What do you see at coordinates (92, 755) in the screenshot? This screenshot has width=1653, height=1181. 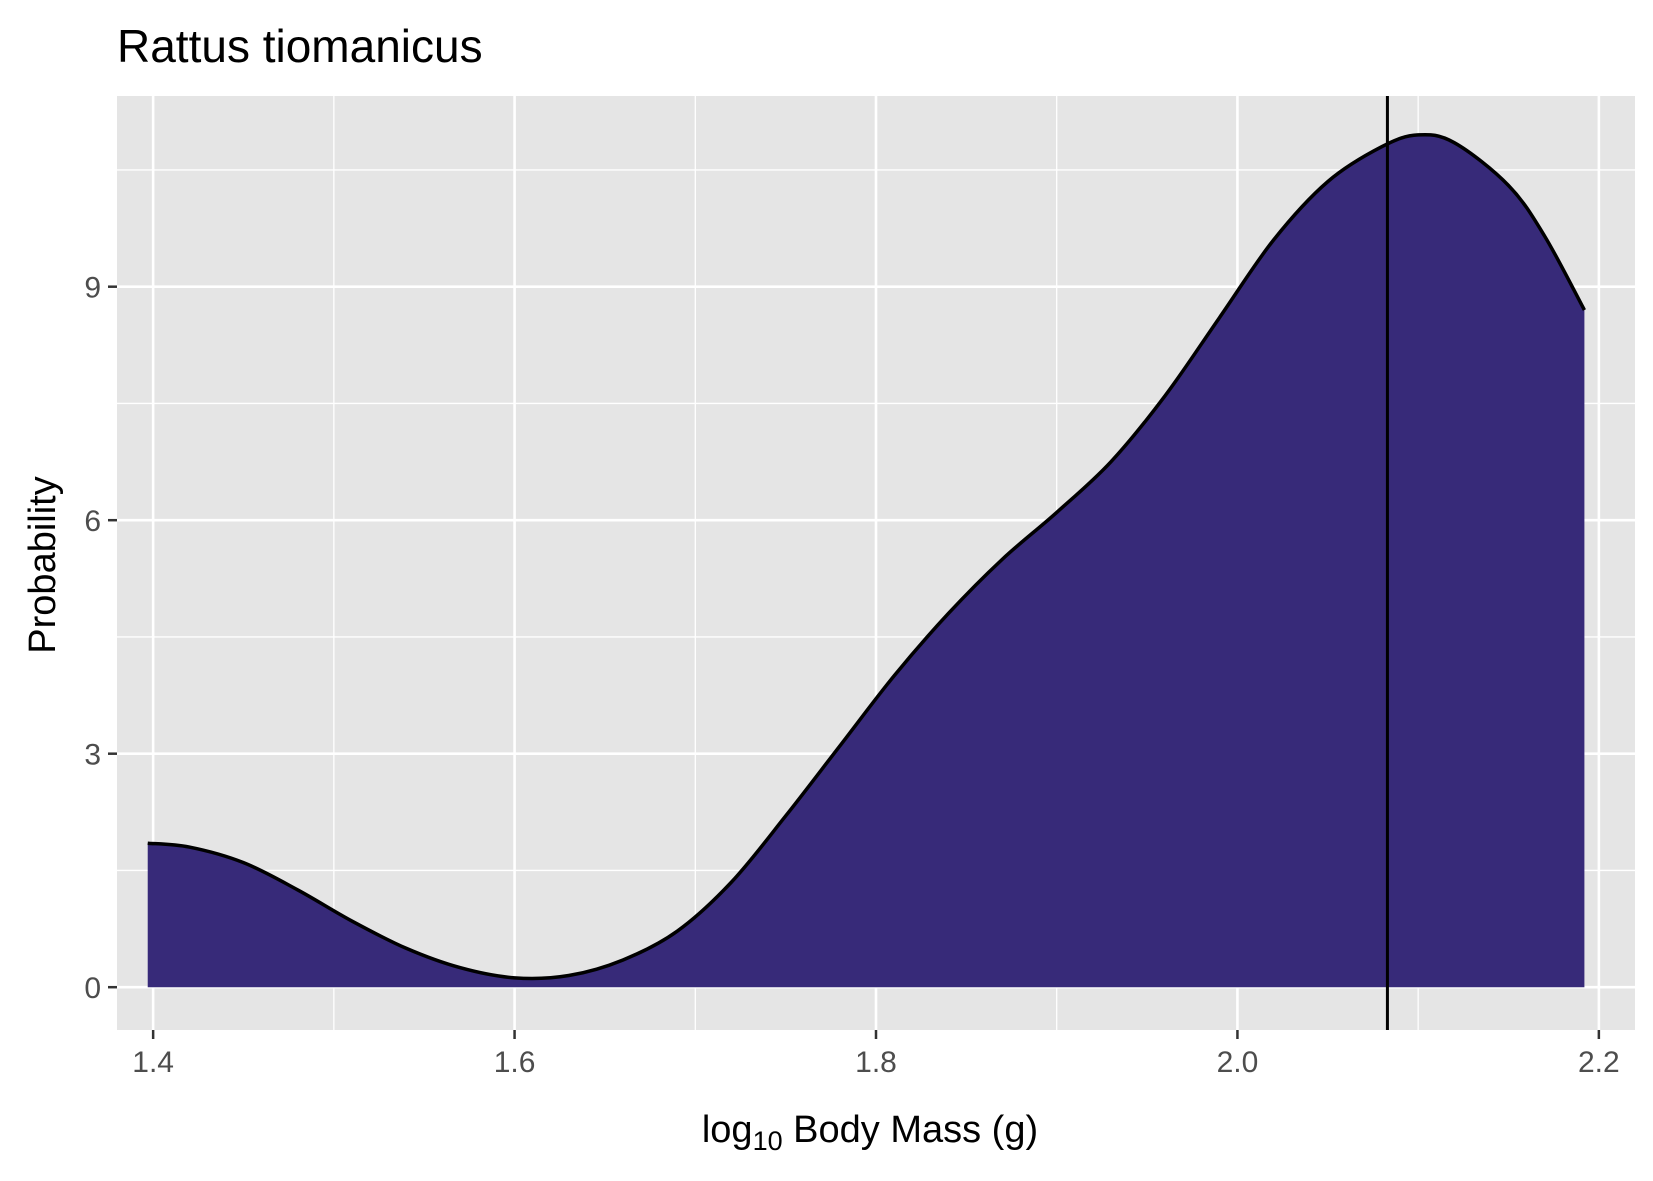 I see `y-tick-label: 3` at bounding box center [92, 755].